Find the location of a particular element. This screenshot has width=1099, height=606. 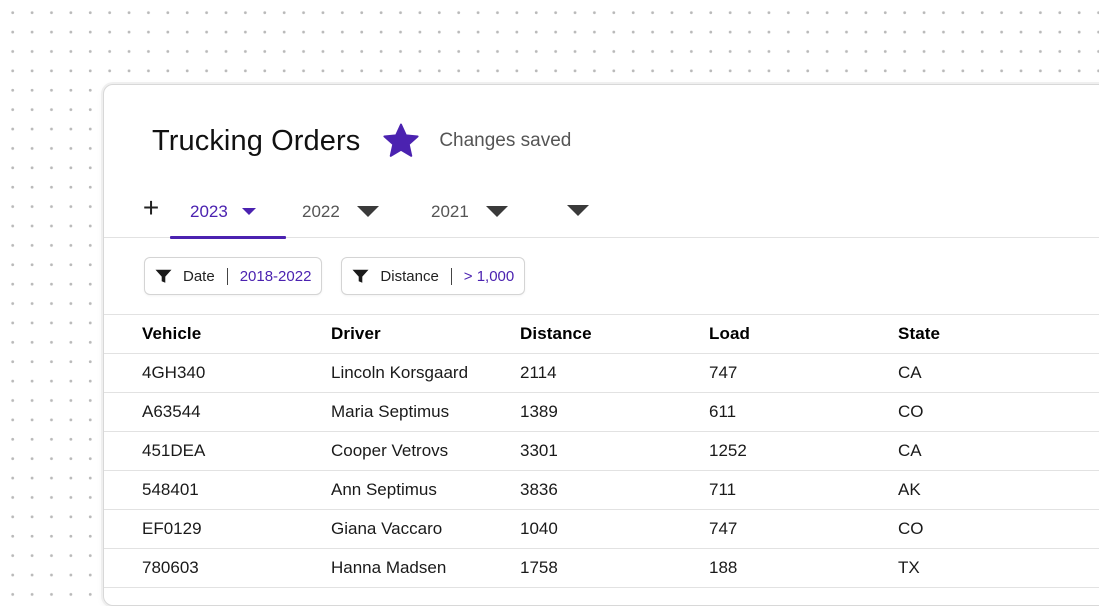

table-row: 780603 Hanna Madsen 1758 188 TX is located at coordinates (601, 568).